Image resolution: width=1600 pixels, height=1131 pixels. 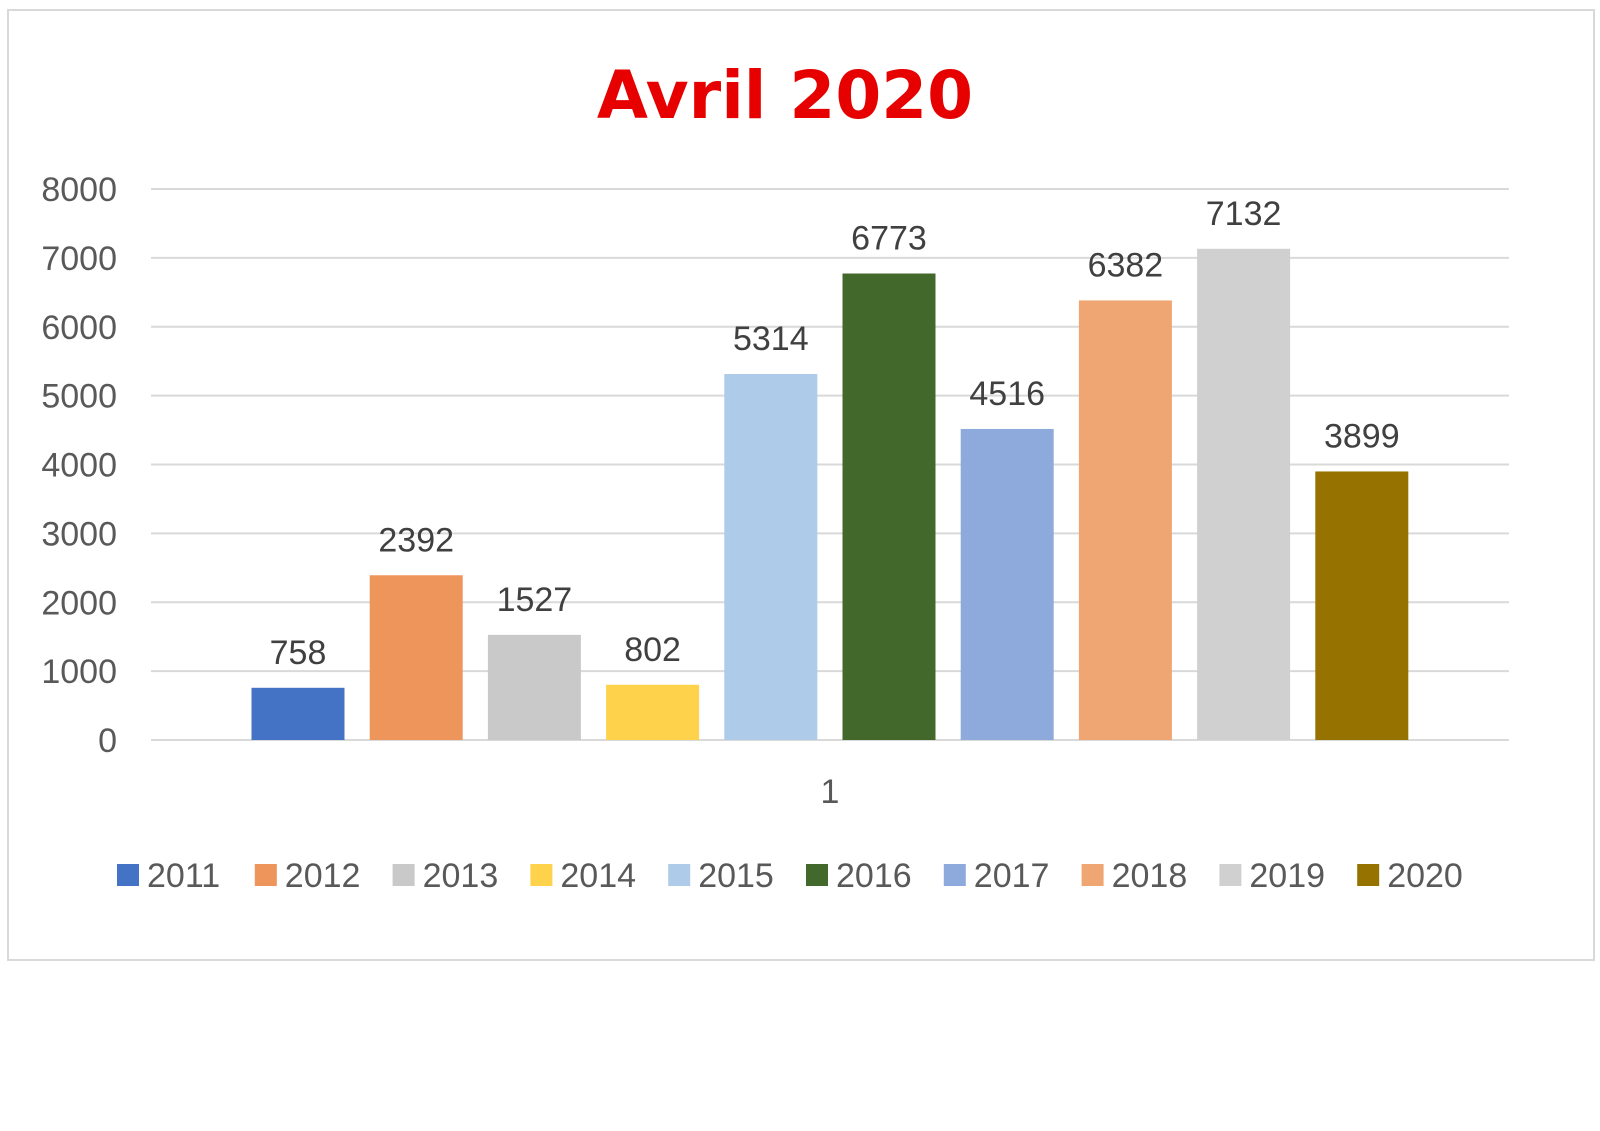 I want to click on bar-2013, so click(x=534, y=687).